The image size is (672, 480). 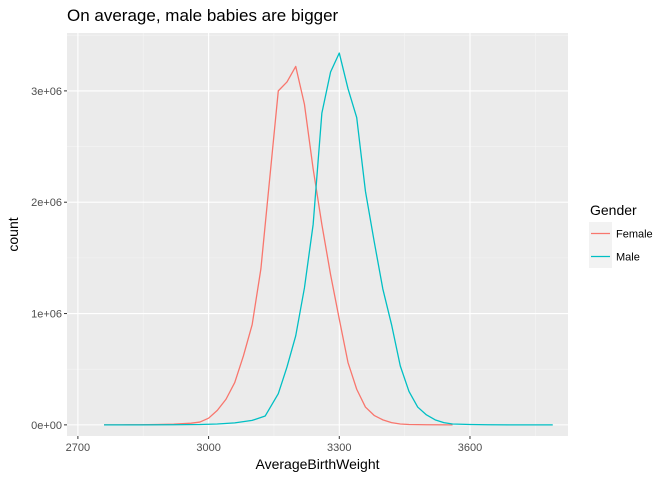 I want to click on y-tick-label: 3e+06, so click(x=46, y=92).